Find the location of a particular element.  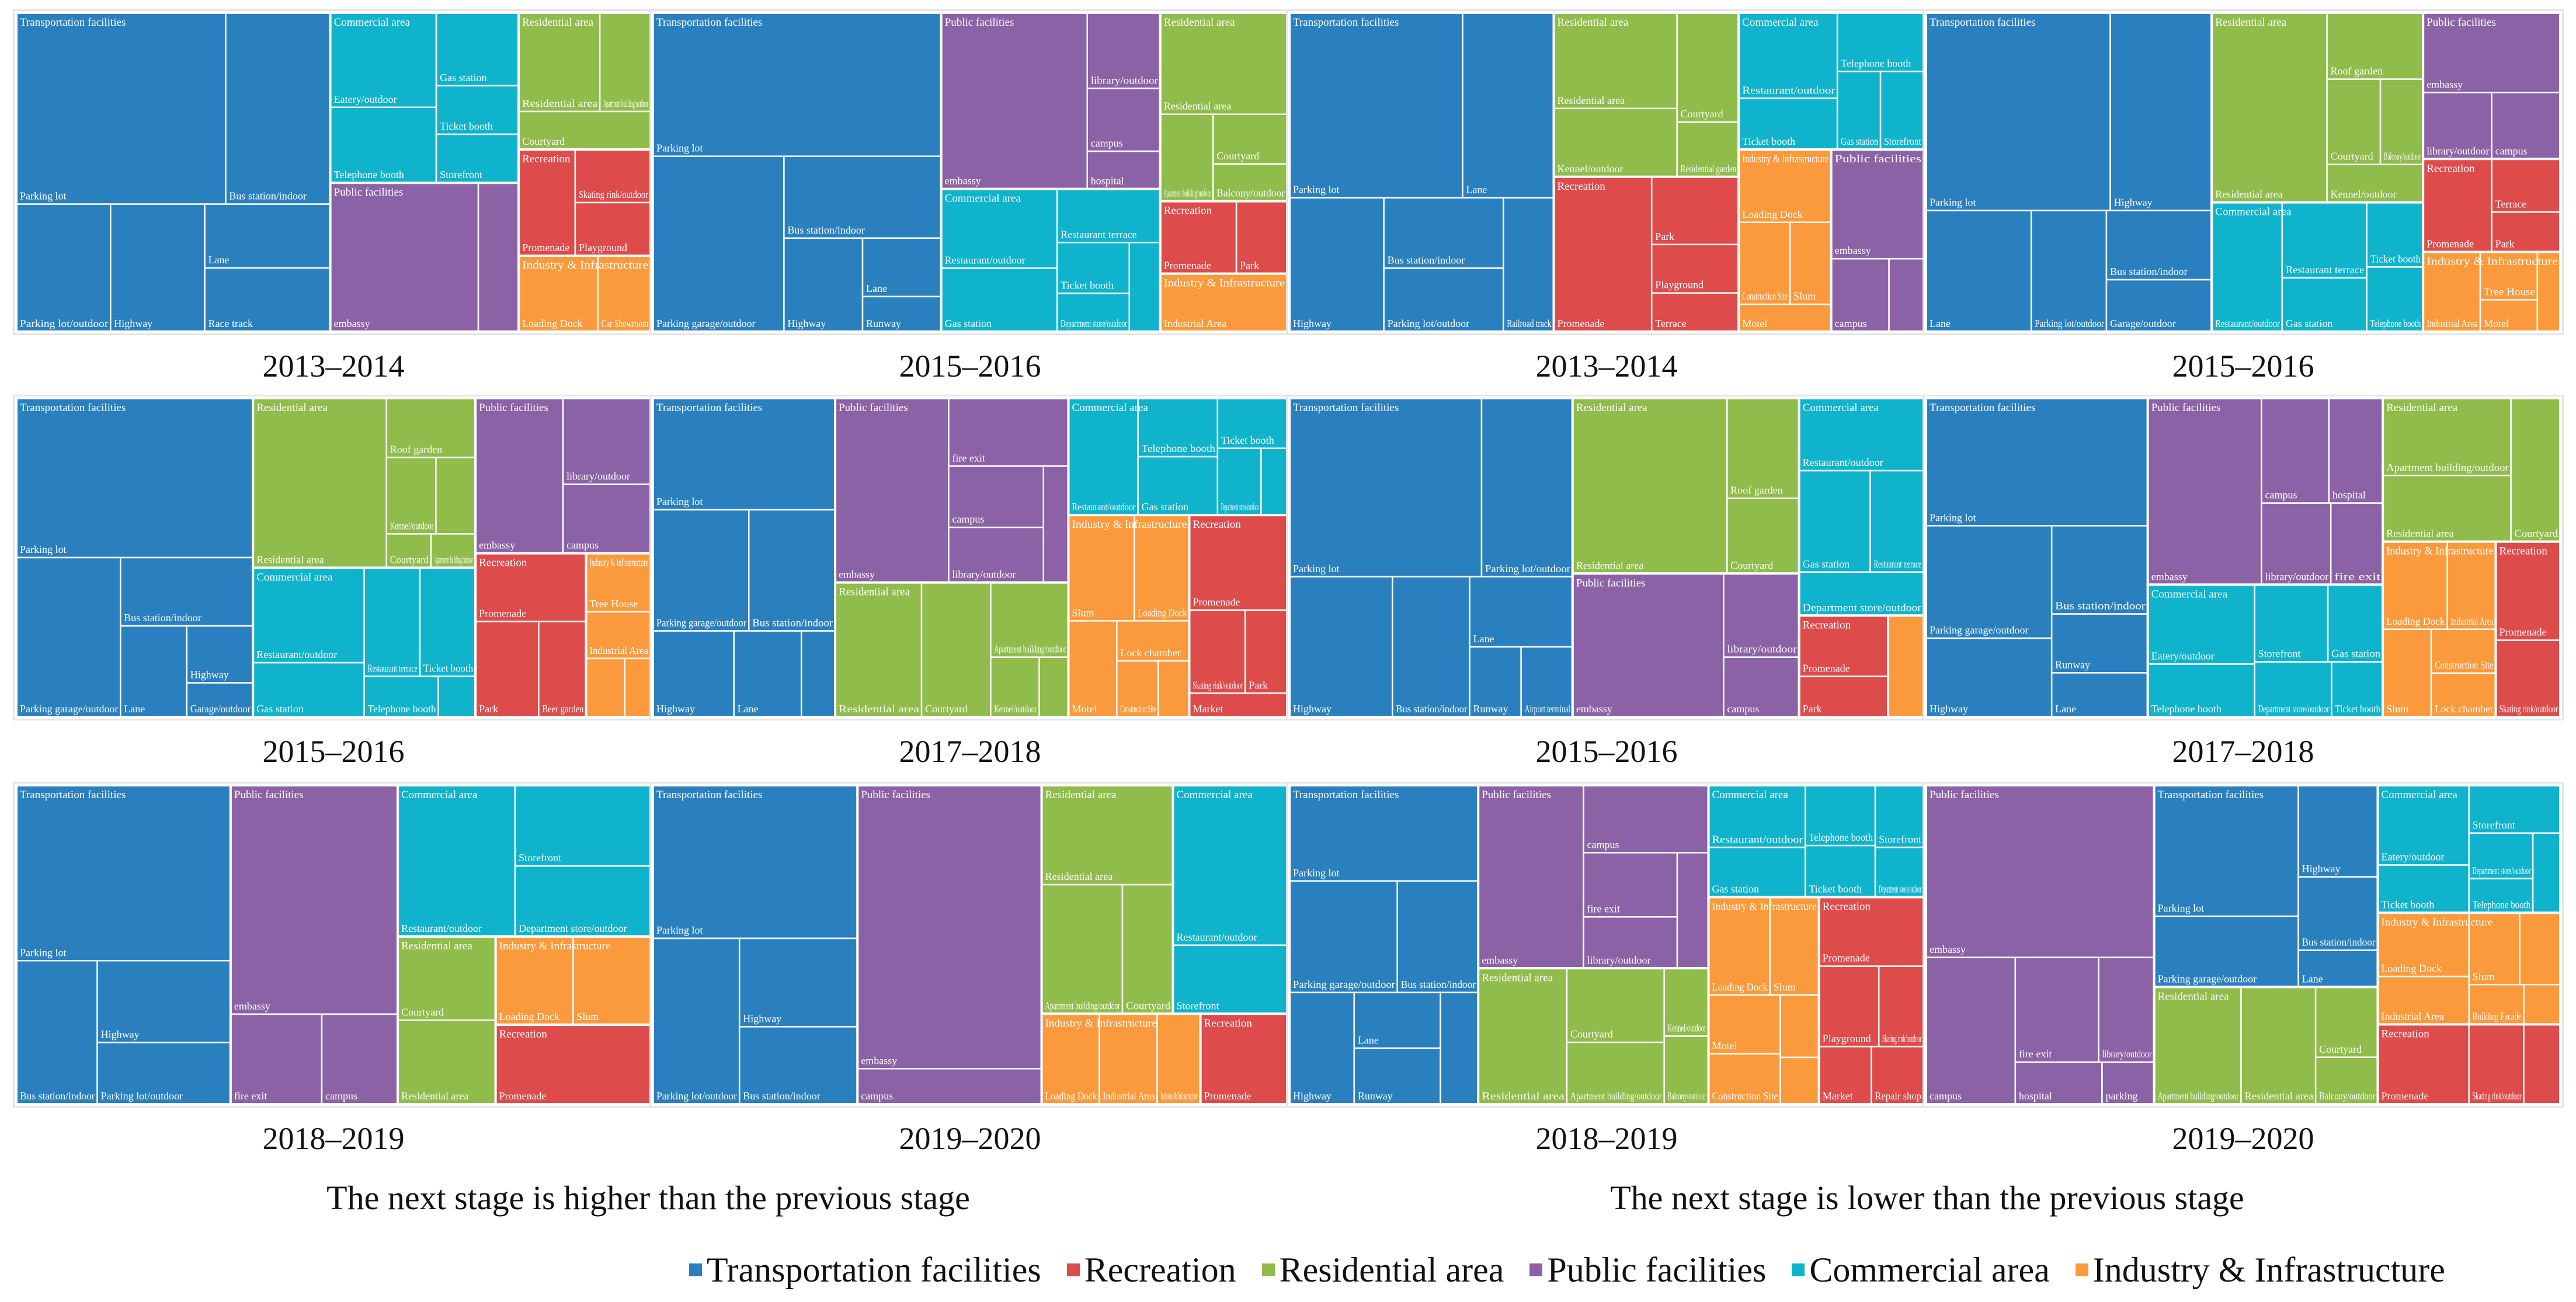

tile-commercial-storefront is located at coordinates (2514, 810).